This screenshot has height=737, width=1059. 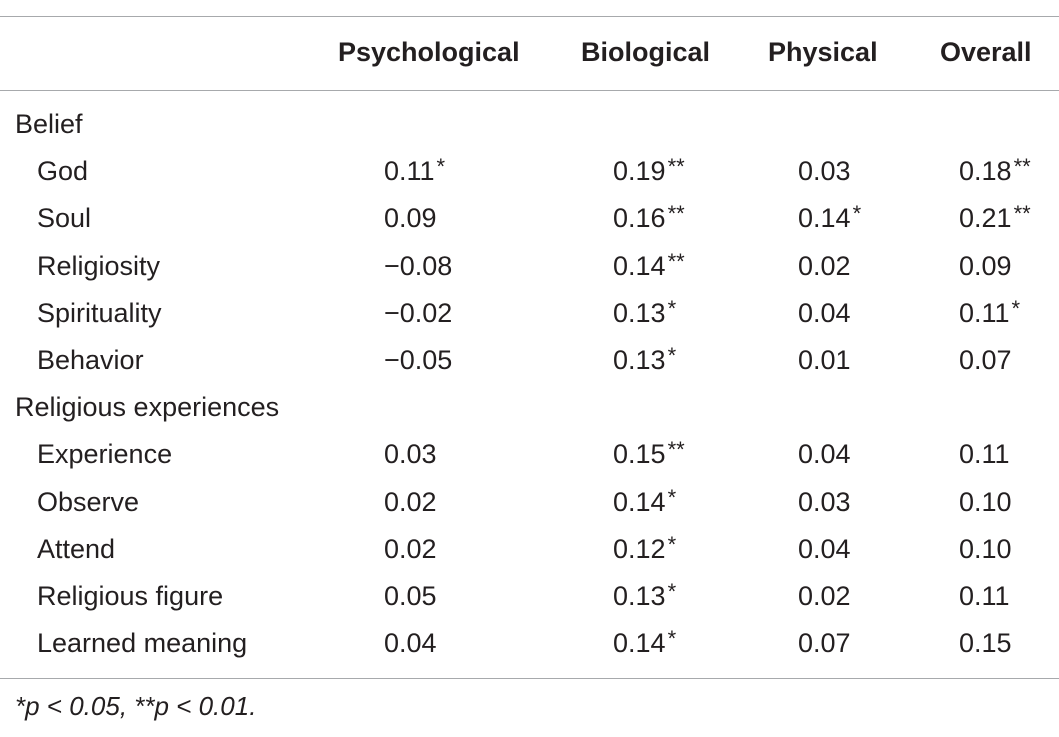 What do you see at coordinates (147, 407) in the screenshot?
I see `section-label: Religious experiences` at bounding box center [147, 407].